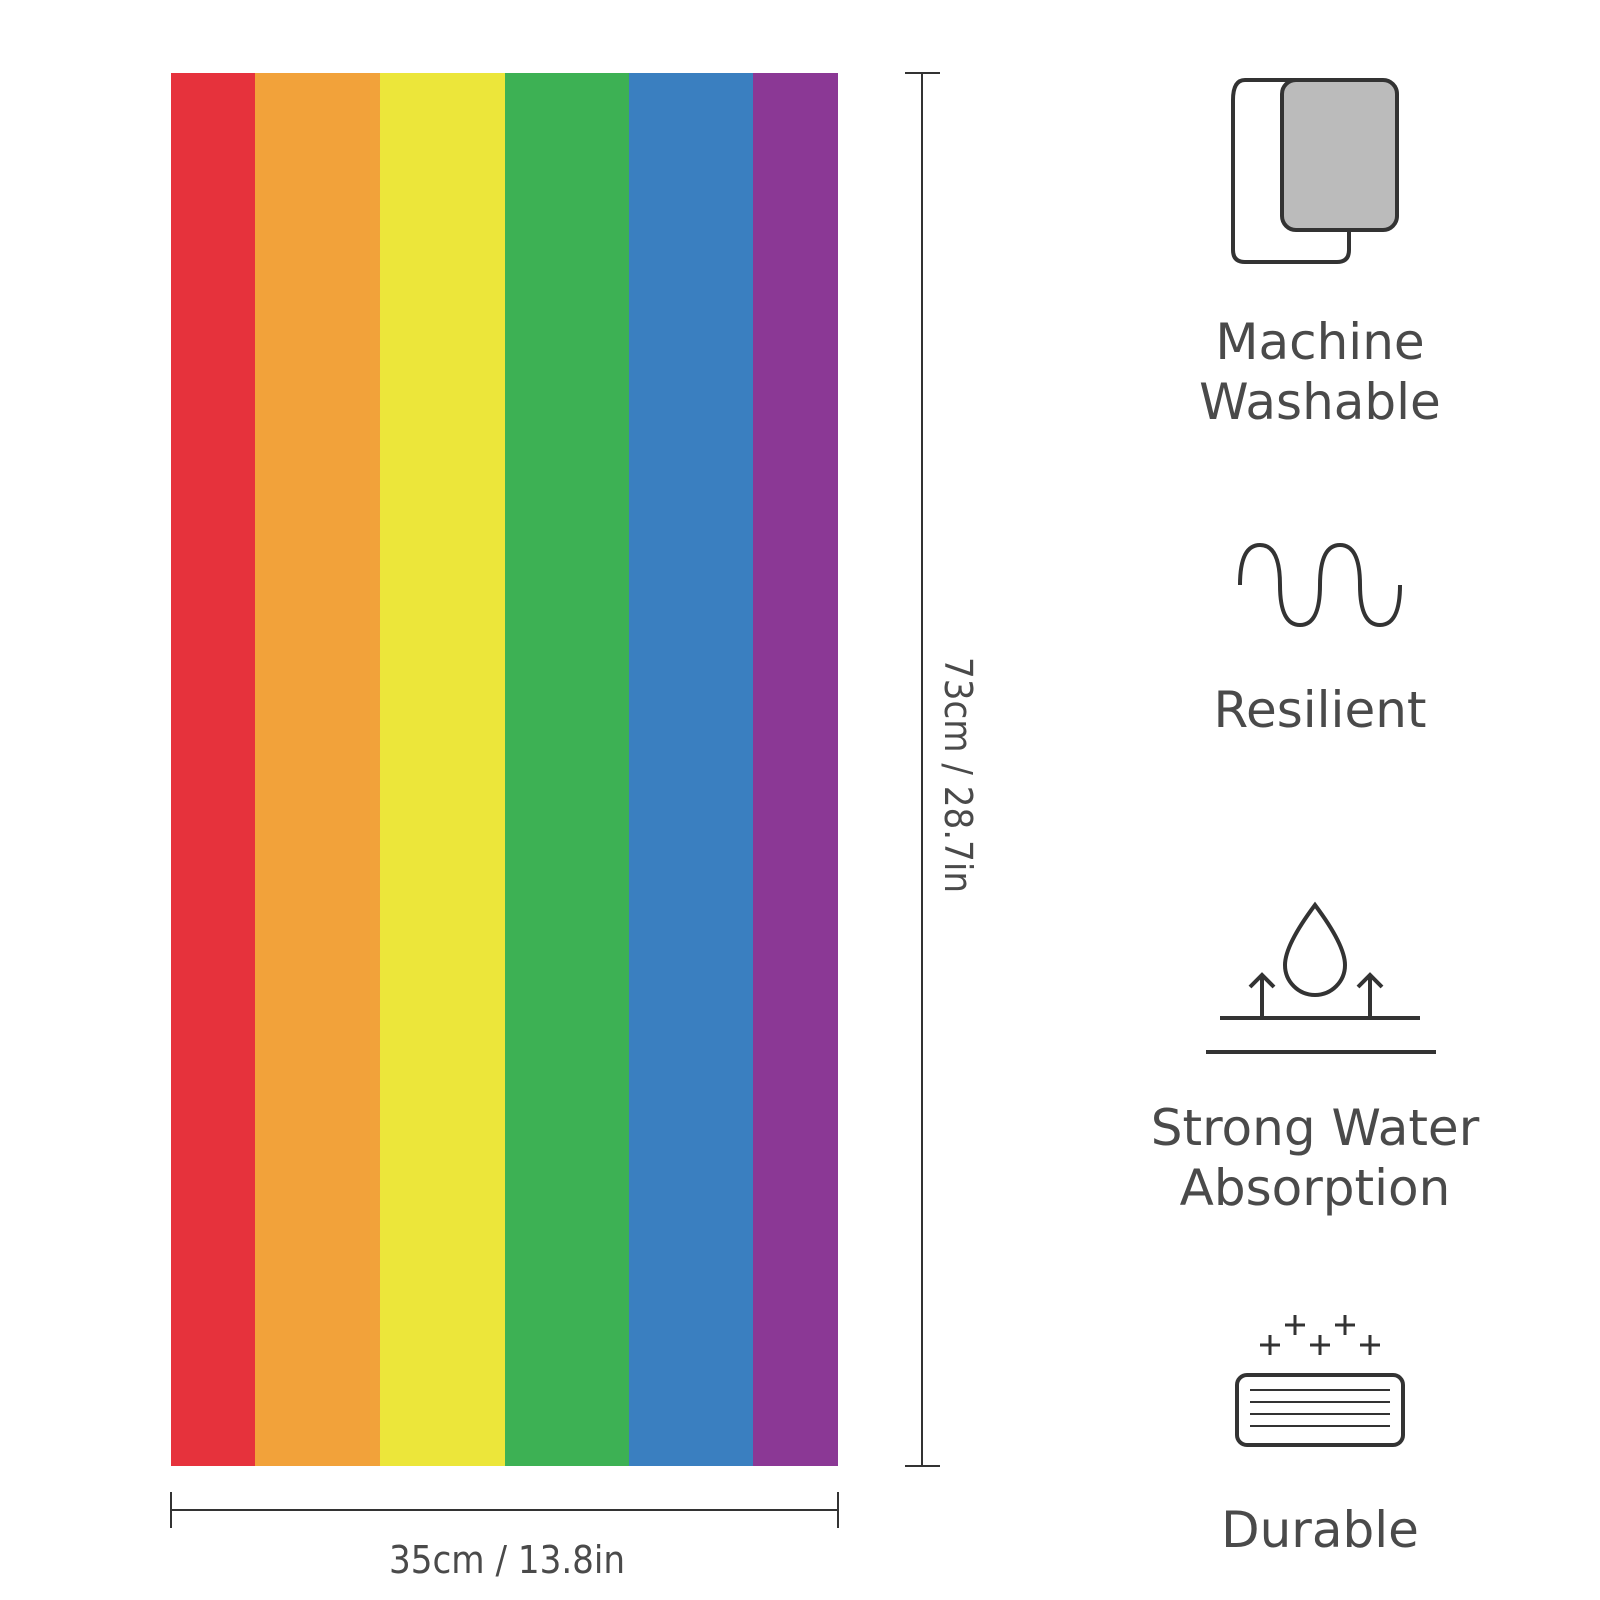 This screenshot has height=1600, width=1600. What do you see at coordinates (507, 1560) in the screenshot?
I see `width-label: 35cm / 13.8in` at bounding box center [507, 1560].